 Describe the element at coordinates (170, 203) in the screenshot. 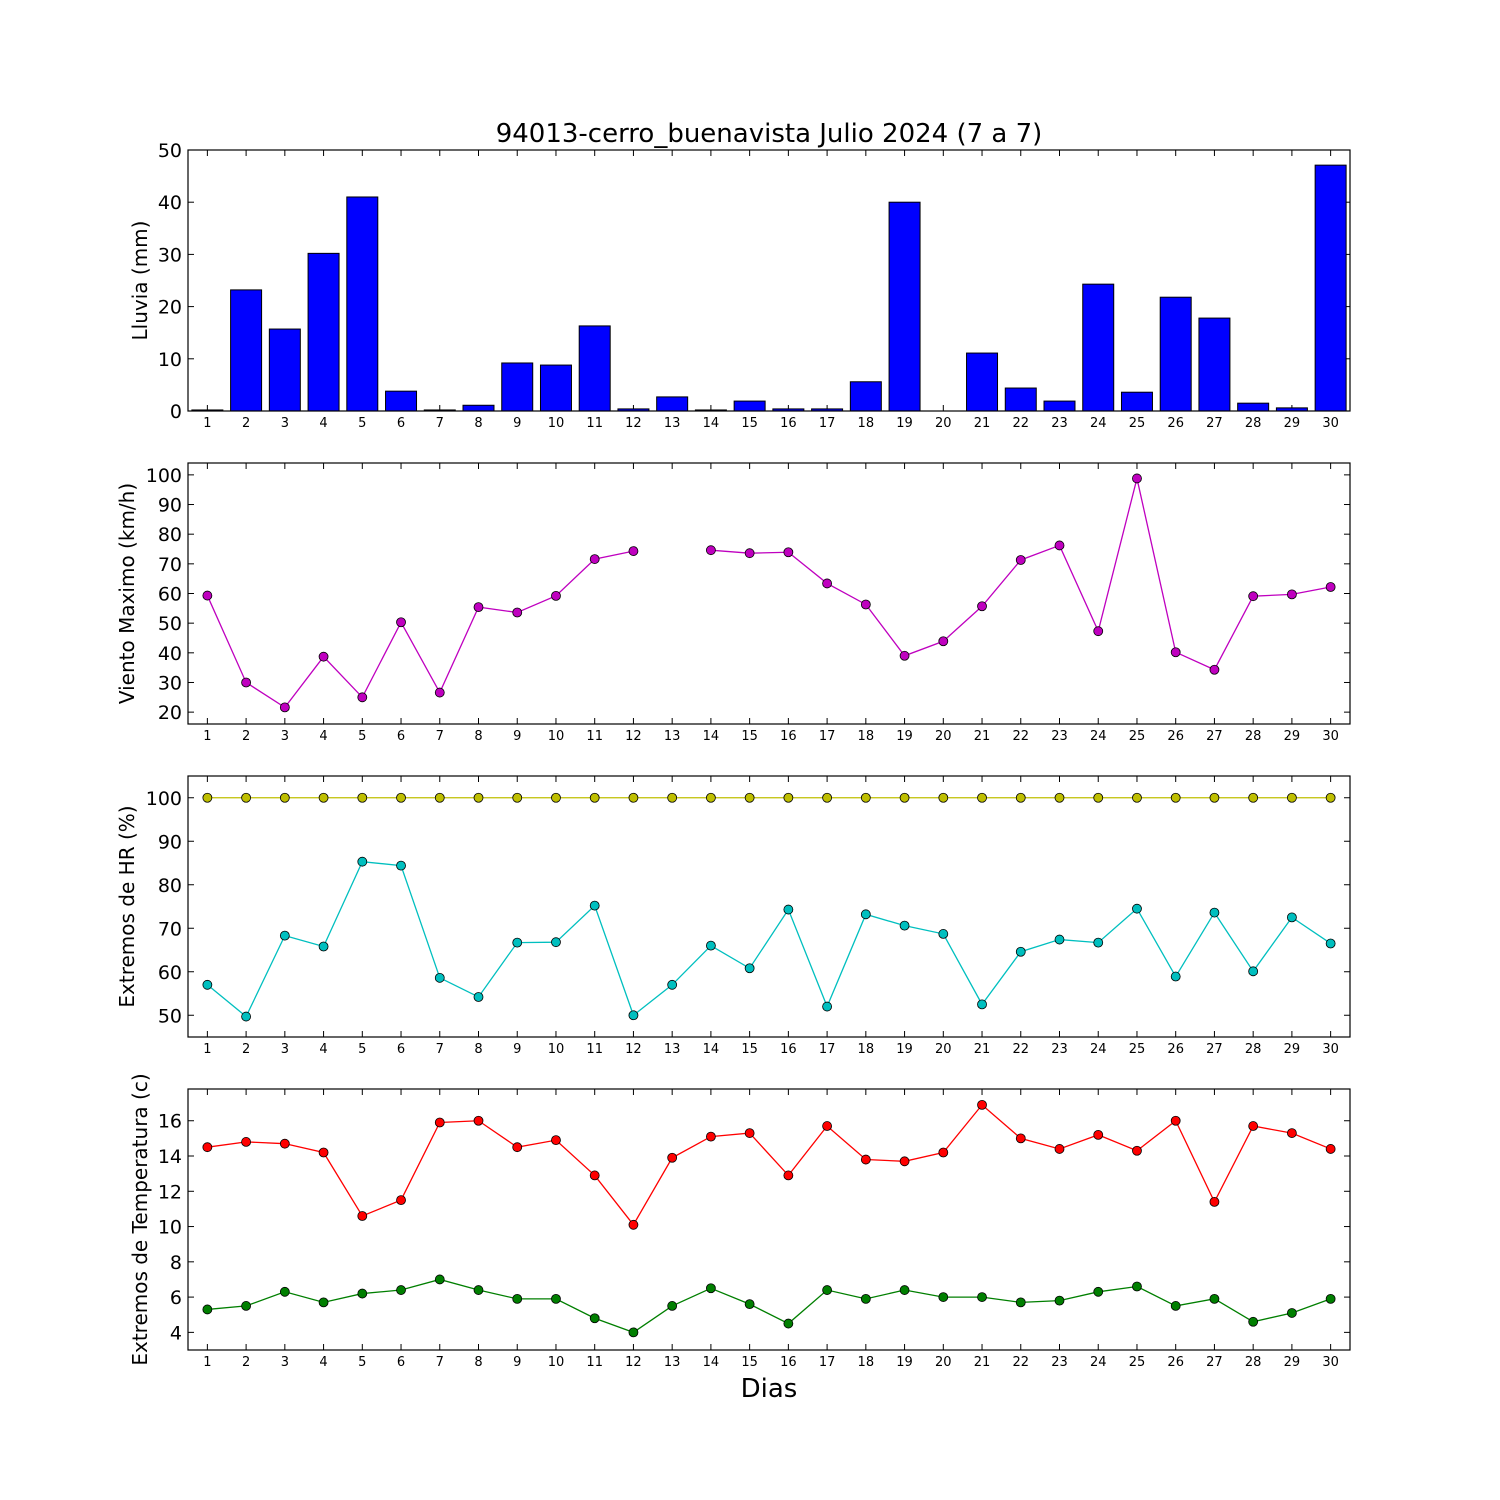

I see `y-tick-label: 40` at that location.